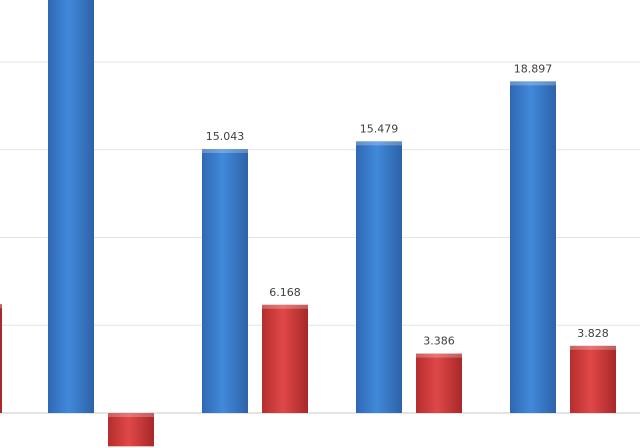 Image resolution: width=640 pixels, height=448 pixels. What do you see at coordinates (593, 333) in the screenshot?
I see `red-bar-label-4: 3.828` at bounding box center [593, 333].